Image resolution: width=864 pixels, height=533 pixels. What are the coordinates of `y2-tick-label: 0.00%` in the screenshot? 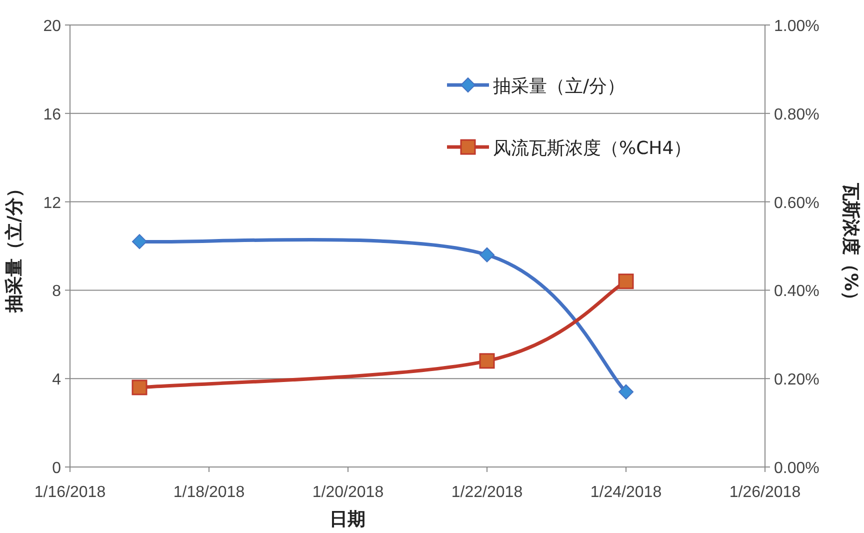 It's located at (797, 468).